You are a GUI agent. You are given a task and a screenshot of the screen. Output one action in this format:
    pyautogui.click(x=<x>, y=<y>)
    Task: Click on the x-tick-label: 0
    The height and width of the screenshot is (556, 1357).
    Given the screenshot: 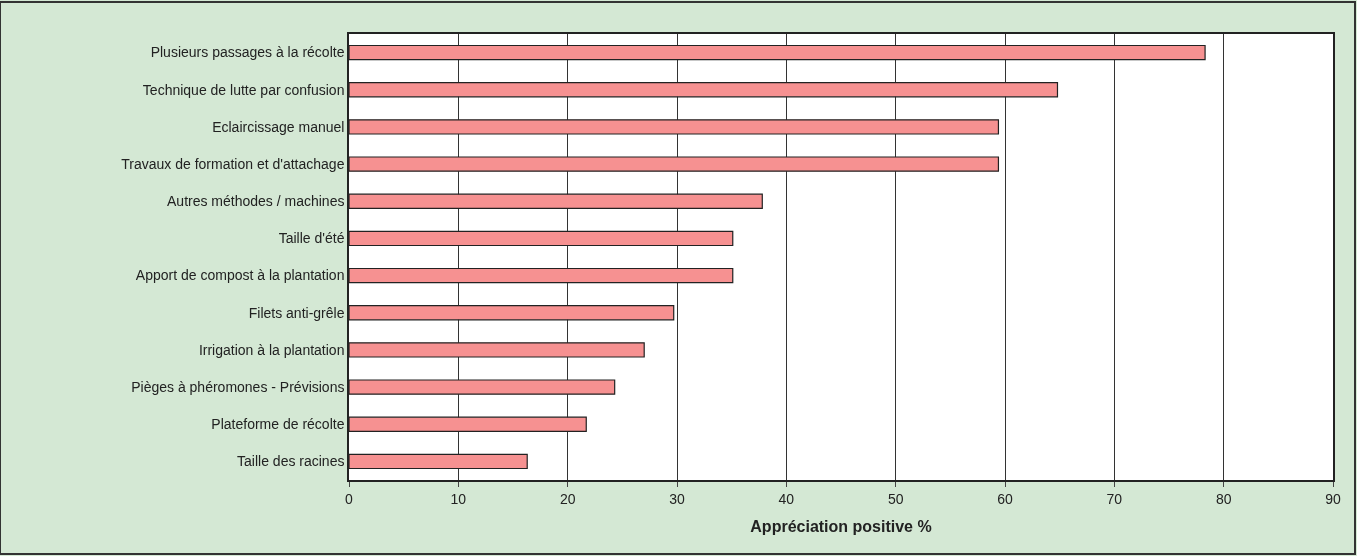 What is the action you would take?
    pyautogui.click(x=349, y=498)
    